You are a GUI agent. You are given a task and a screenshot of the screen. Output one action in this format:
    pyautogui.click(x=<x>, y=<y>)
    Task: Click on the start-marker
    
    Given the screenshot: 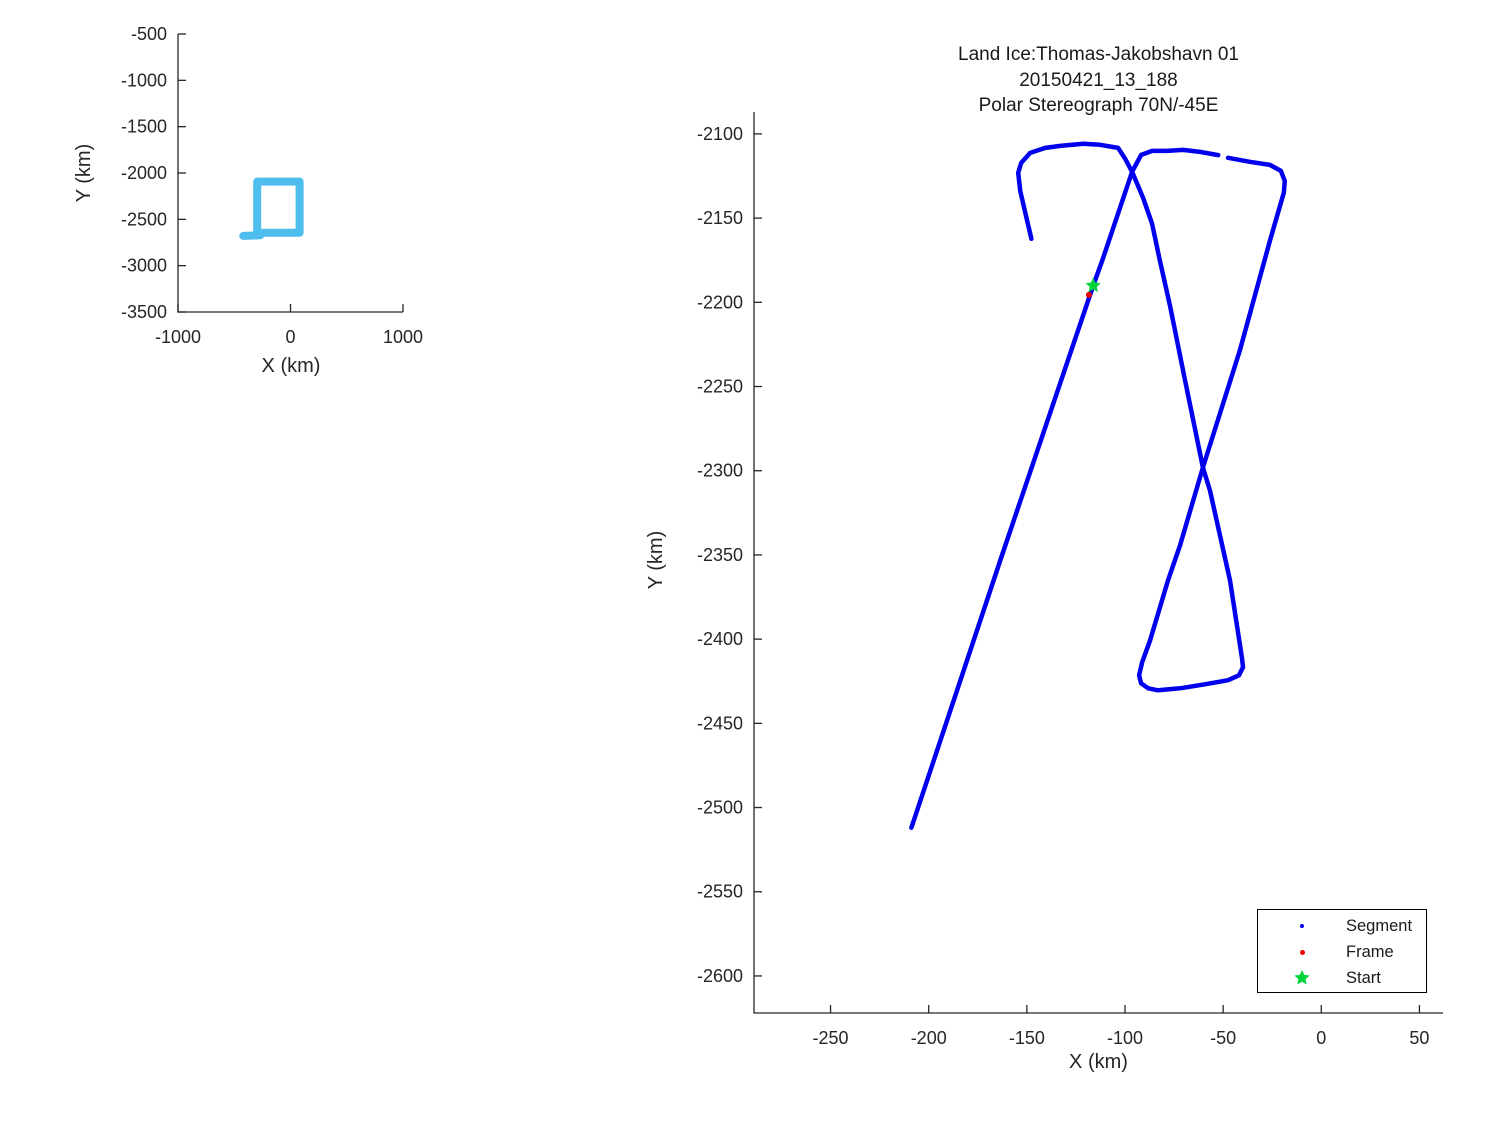 What is the action you would take?
    pyautogui.click(x=1093, y=285)
    